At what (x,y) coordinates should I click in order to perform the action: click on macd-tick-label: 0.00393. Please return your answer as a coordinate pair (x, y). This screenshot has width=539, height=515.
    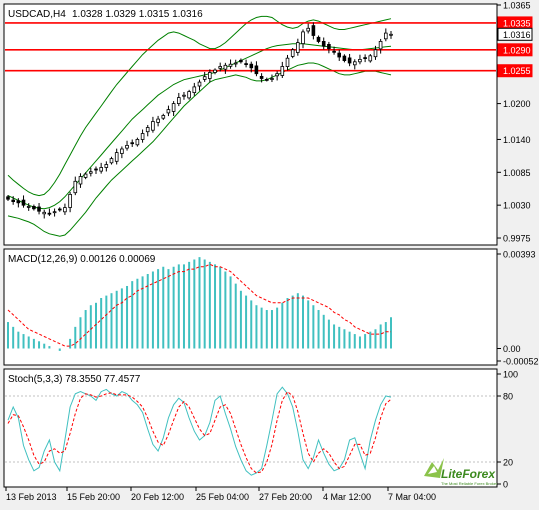
    Looking at the image, I should click on (519, 255).